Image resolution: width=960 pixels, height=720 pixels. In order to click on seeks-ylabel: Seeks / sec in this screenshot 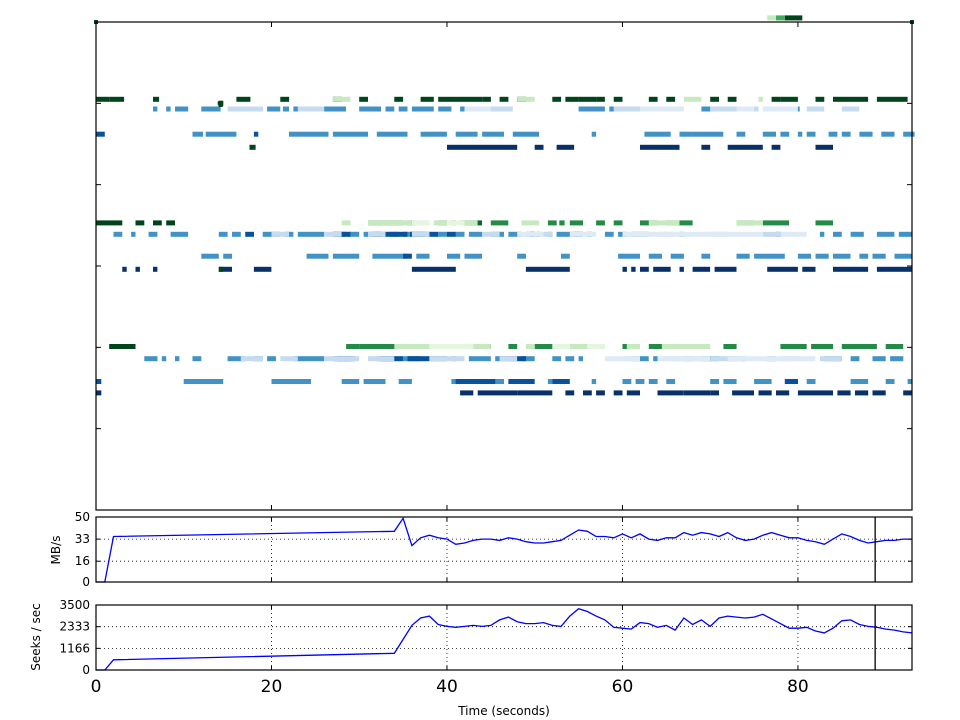, I will do `click(36, 637)`.